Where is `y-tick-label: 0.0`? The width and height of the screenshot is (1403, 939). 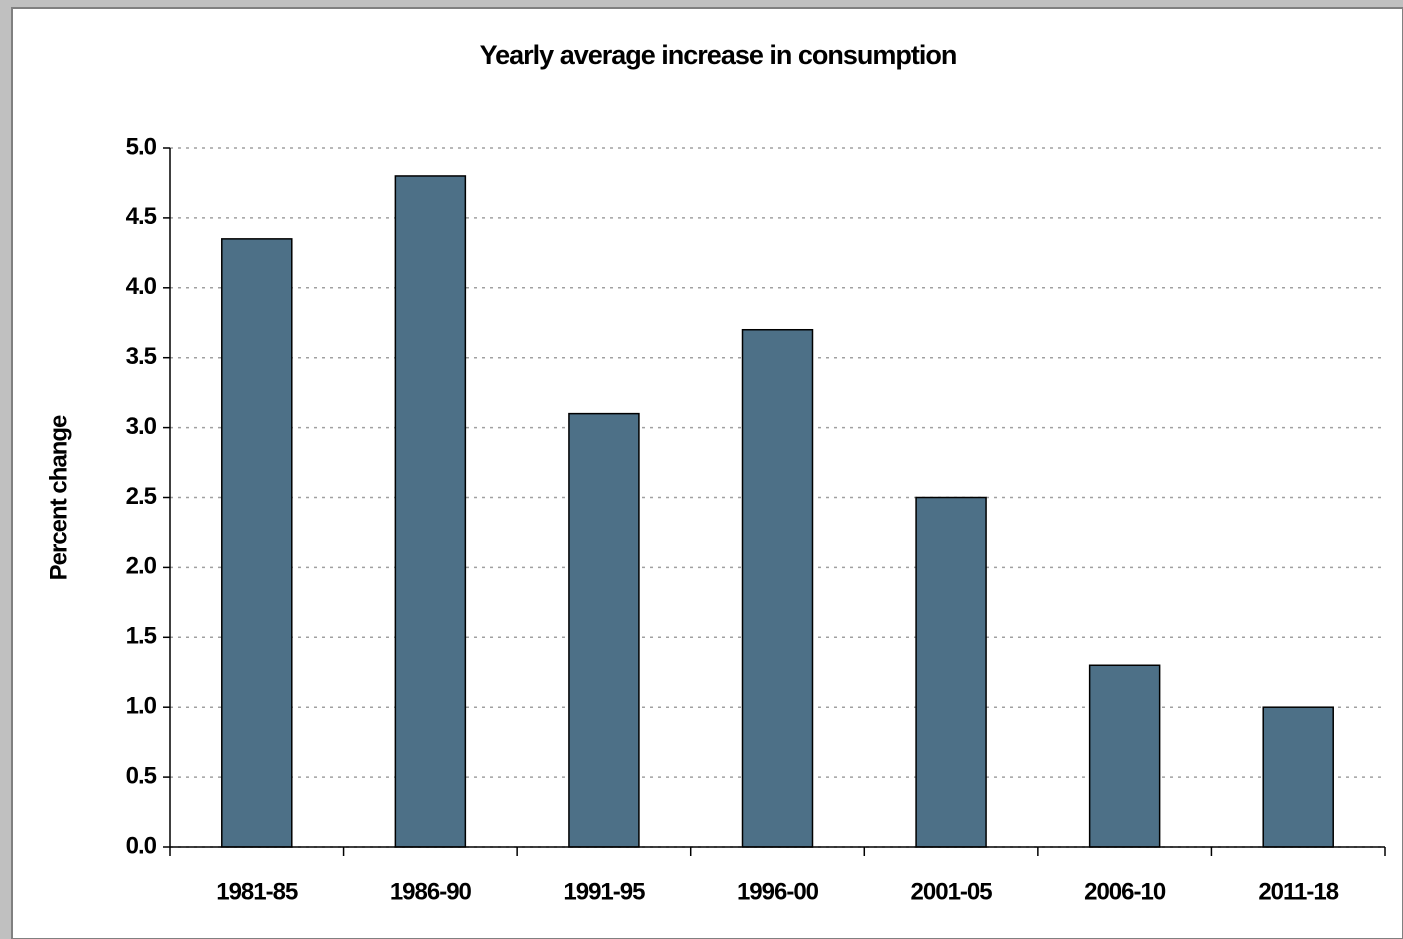
y-tick-label: 0.0 is located at coordinates (141, 845).